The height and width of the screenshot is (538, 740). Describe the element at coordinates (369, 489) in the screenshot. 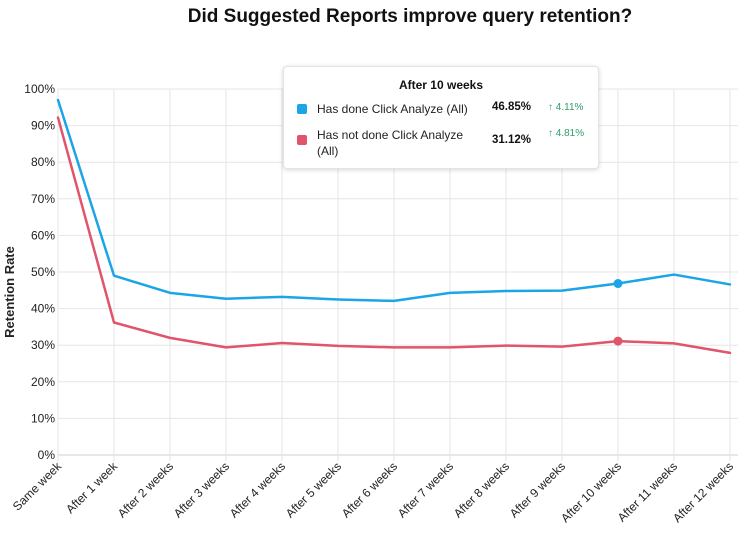

I see `x-tick-label: After 6 weeks` at that location.